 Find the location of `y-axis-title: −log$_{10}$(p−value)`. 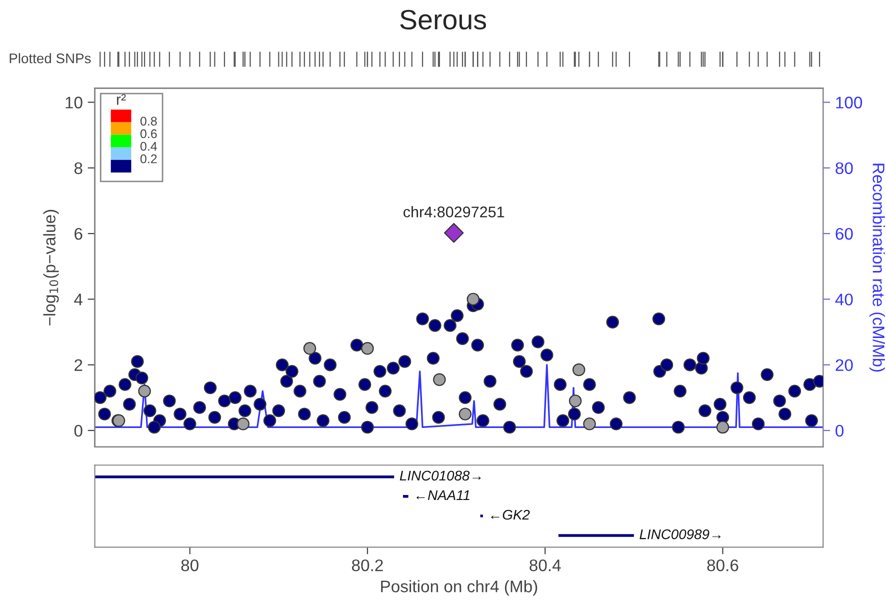

y-axis-title: −log$_{10}$(p−value) is located at coordinates (51, 268).